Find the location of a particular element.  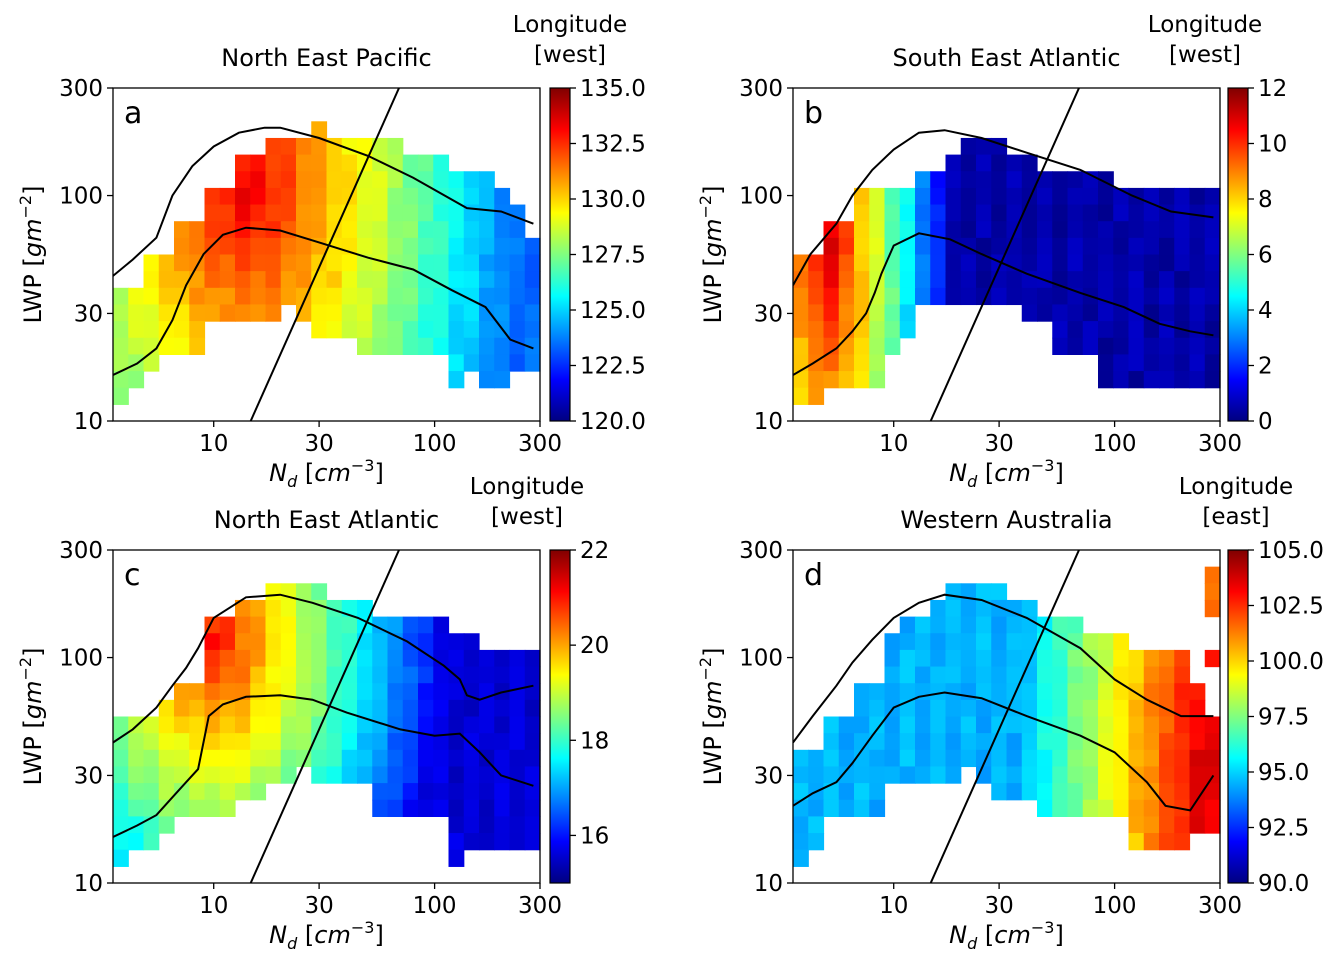

x-tick-label: 100 is located at coordinates (1115, 906).